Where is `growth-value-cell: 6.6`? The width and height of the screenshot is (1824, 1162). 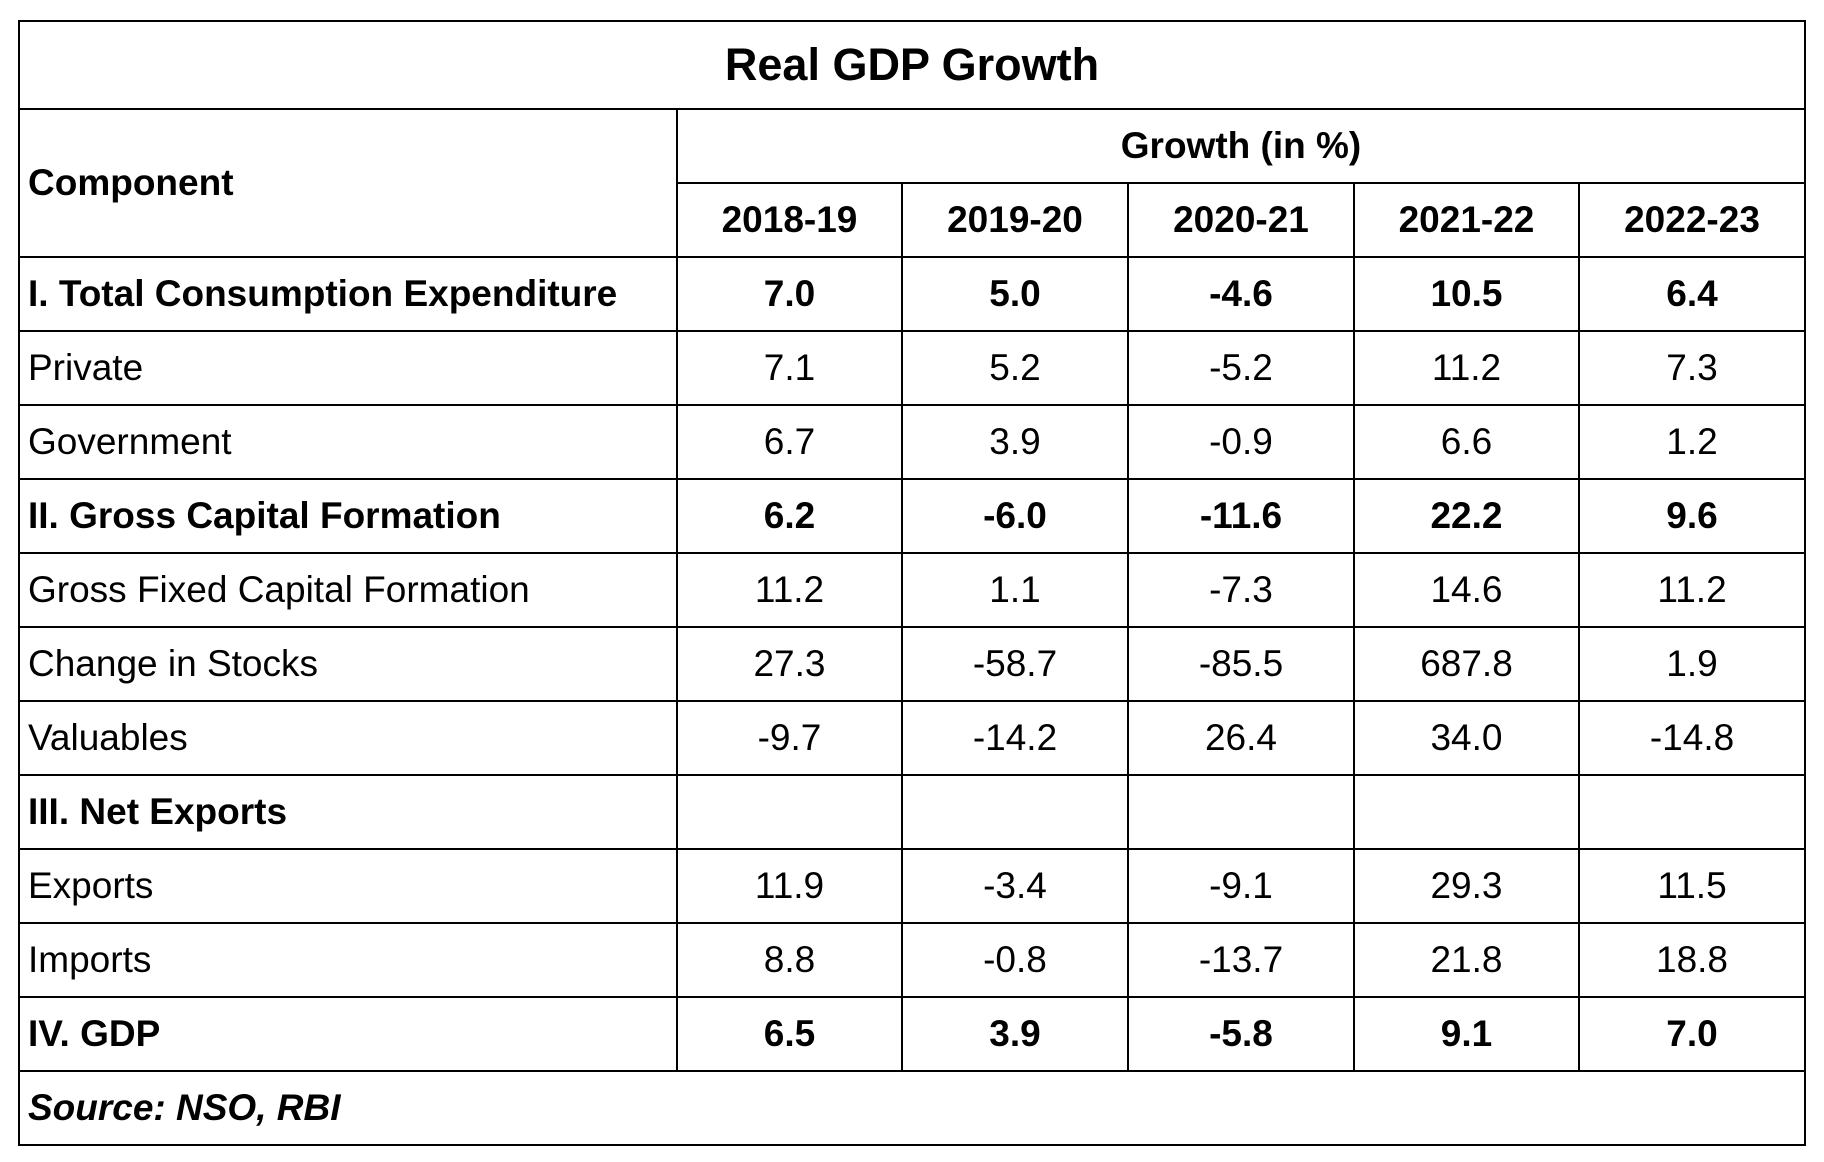 growth-value-cell: 6.6 is located at coordinates (1466, 442).